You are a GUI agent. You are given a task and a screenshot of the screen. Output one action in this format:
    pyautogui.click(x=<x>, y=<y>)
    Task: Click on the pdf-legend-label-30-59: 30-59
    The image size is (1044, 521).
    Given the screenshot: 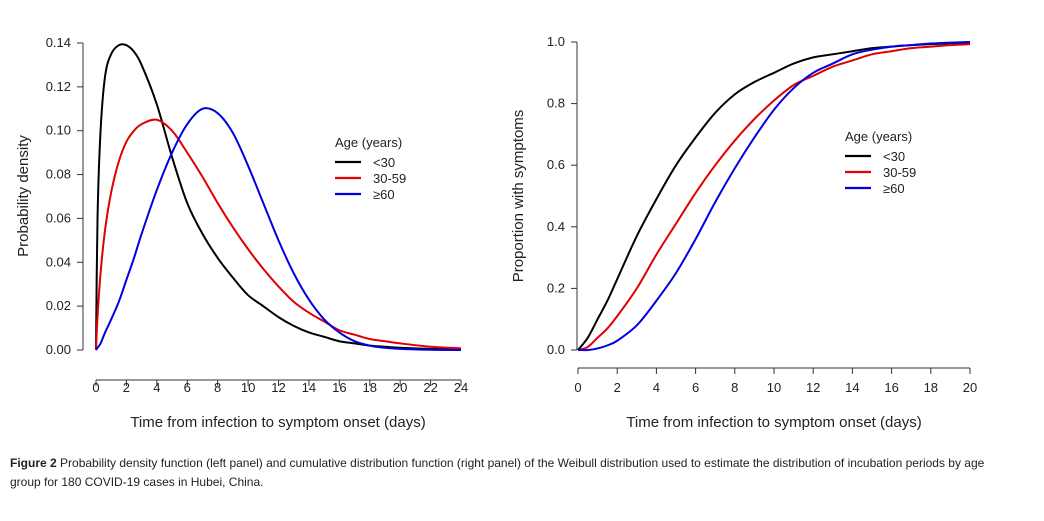 What is the action you would take?
    pyautogui.click(x=389, y=178)
    